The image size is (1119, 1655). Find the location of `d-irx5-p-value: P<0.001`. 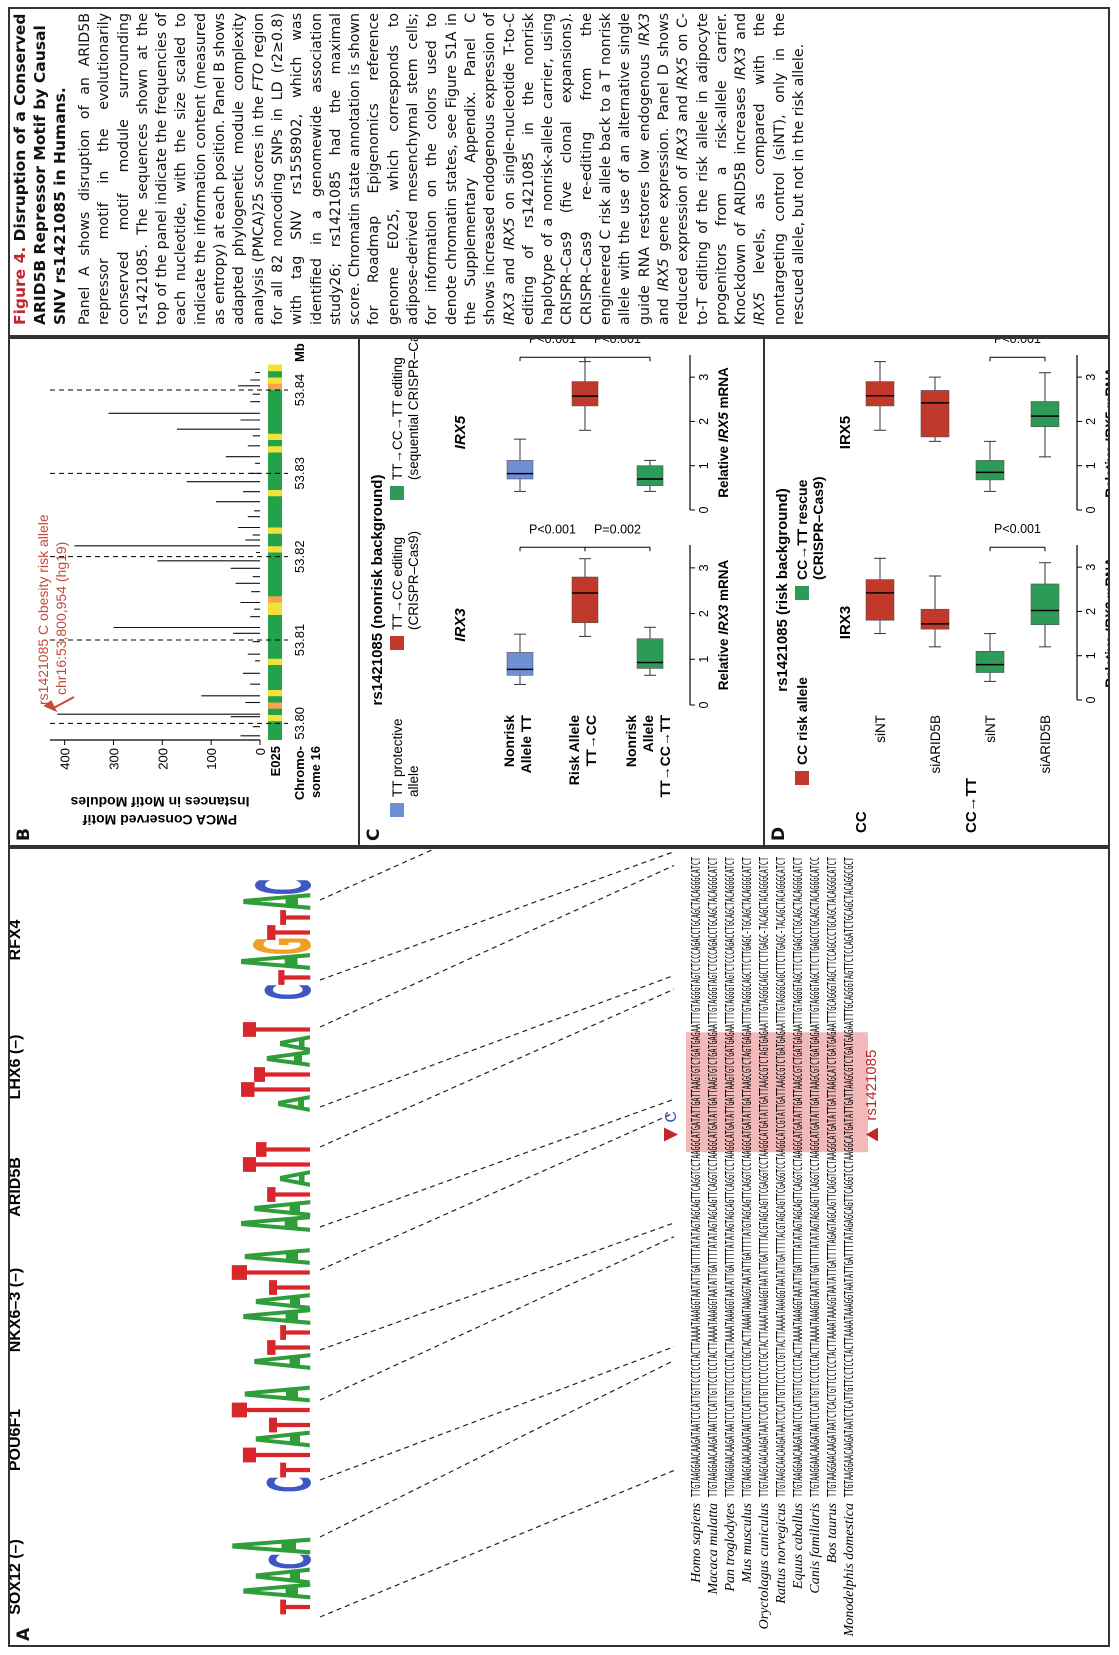

d-irx5-p-value: P<0.001 is located at coordinates (1017, 342).